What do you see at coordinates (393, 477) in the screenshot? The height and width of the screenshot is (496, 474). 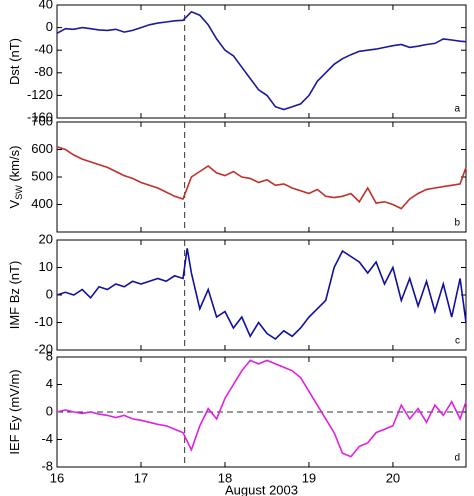 I see `x-tick-label: 20` at bounding box center [393, 477].